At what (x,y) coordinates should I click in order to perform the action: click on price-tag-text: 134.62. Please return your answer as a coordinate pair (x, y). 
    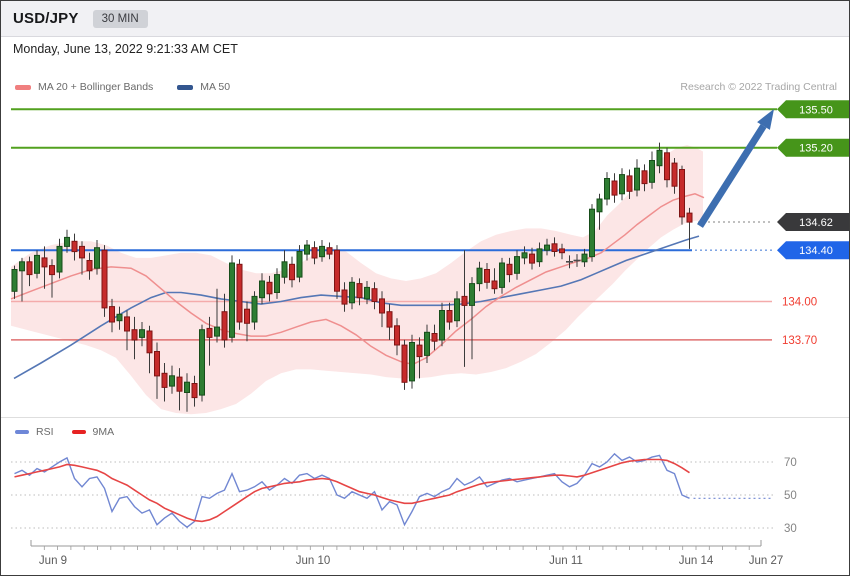
    Looking at the image, I should click on (816, 223).